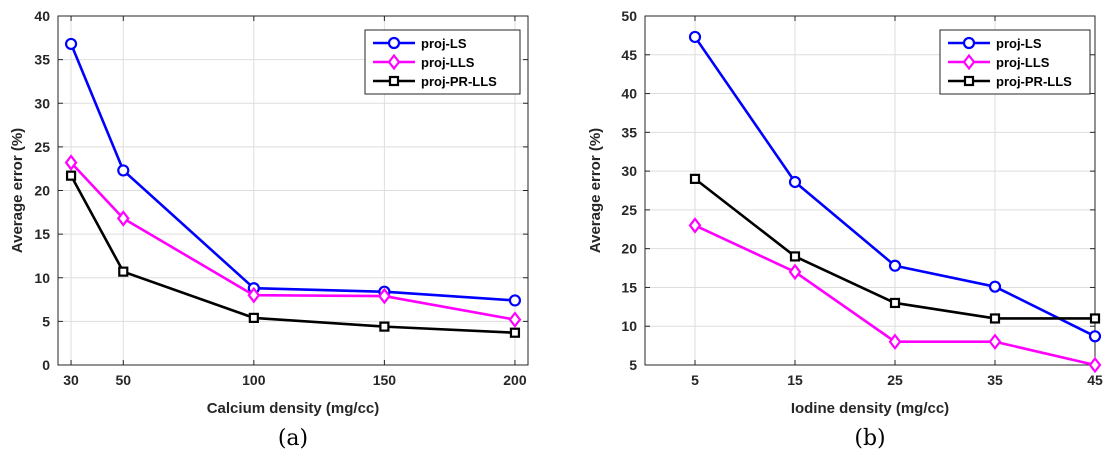 The image size is (1115, 463). What do you see at coordinates (293, 408) in the screenshot?
I see `x-axis-label: Calcium density (mg/cc)` at bounding box center [293, 408].